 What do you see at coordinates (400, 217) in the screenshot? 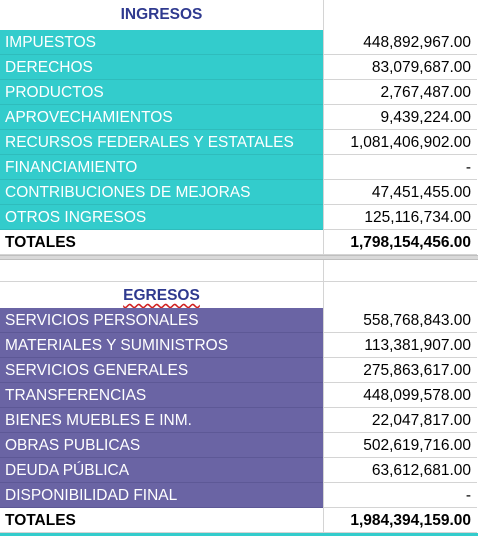
I see `ingreso-value: 125,116,734.00` at bounding box center [400, 217].